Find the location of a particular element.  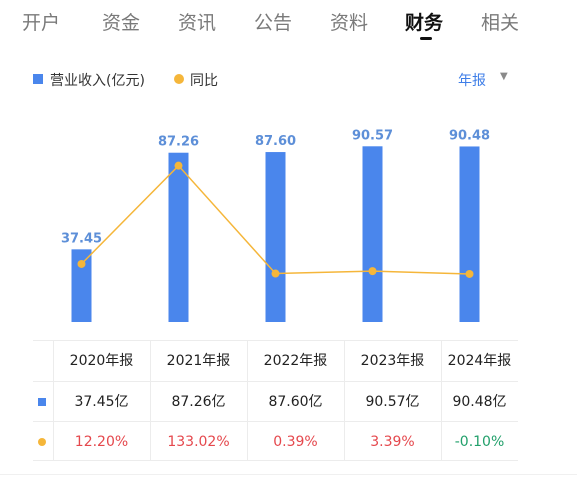

tab-kaihu: 开户 is located at coordinates (41, 23).